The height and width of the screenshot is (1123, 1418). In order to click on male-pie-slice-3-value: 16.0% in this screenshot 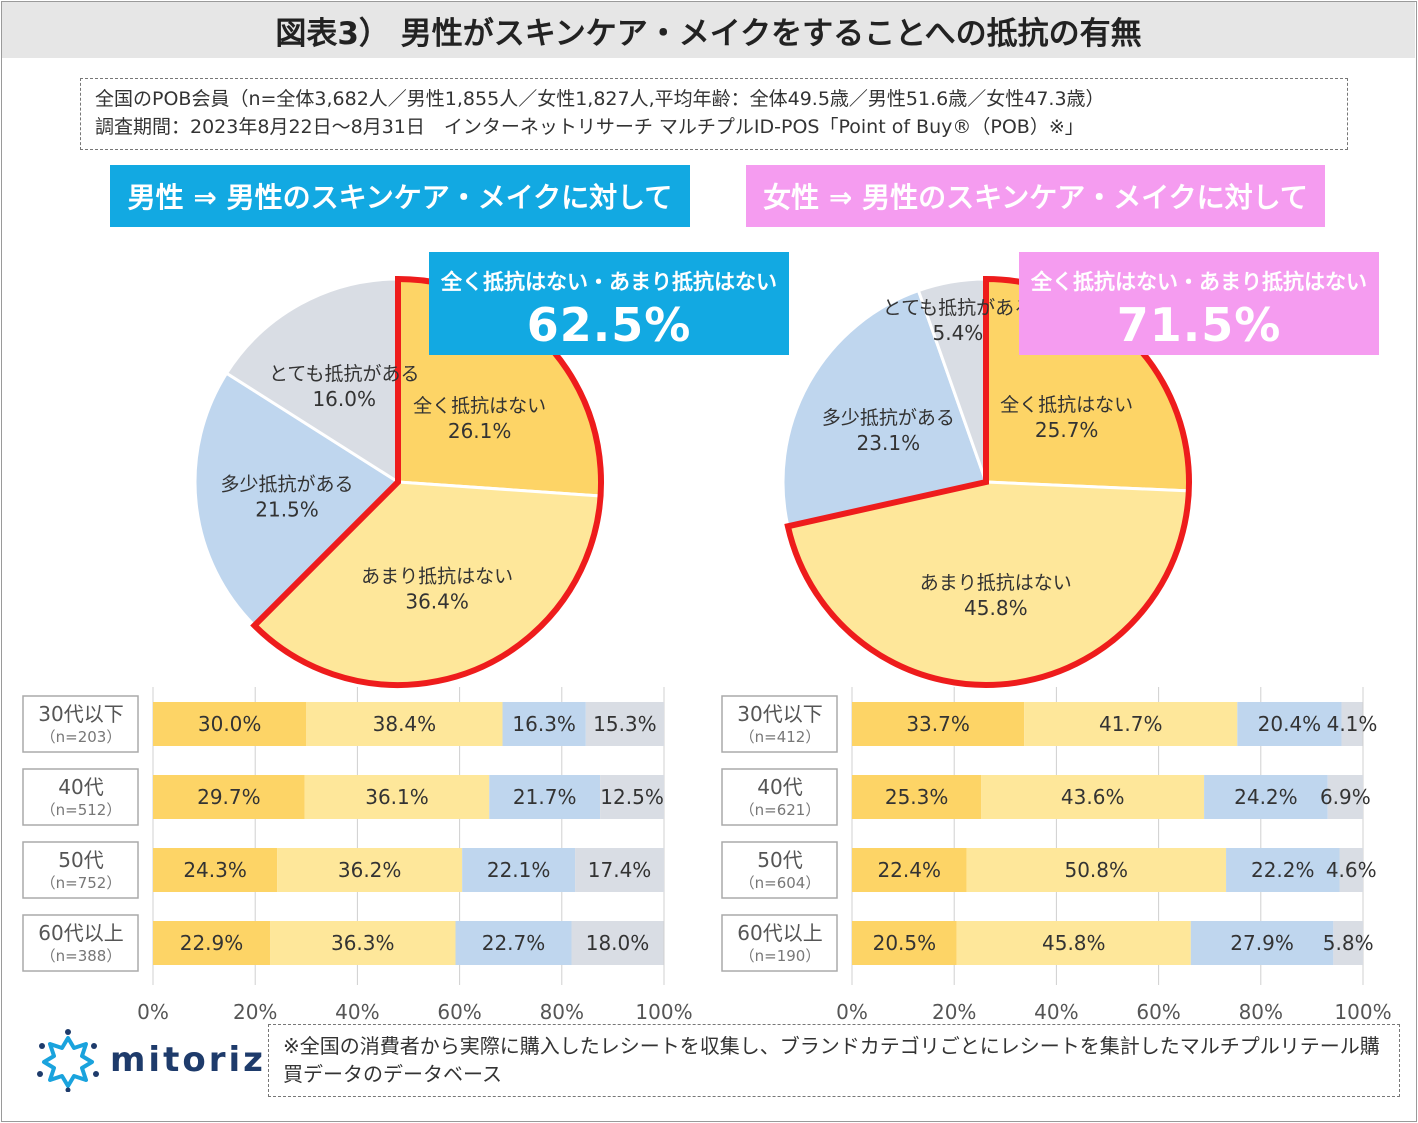, I will do `click(344, 399)`.